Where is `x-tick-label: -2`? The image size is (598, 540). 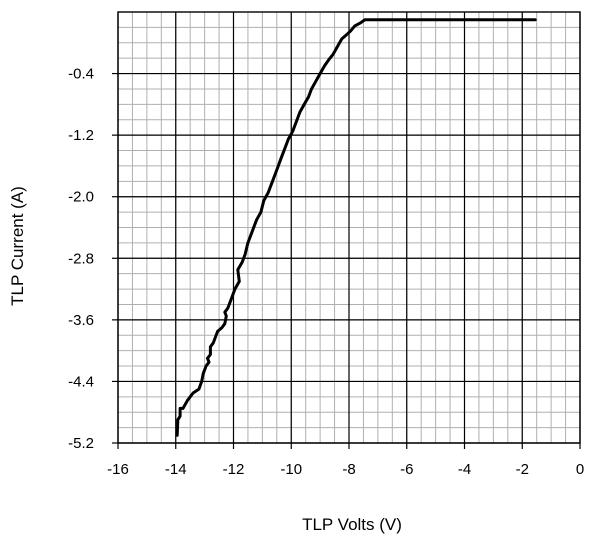 x-tick-label: -2 is located at coordinates (522, 469).